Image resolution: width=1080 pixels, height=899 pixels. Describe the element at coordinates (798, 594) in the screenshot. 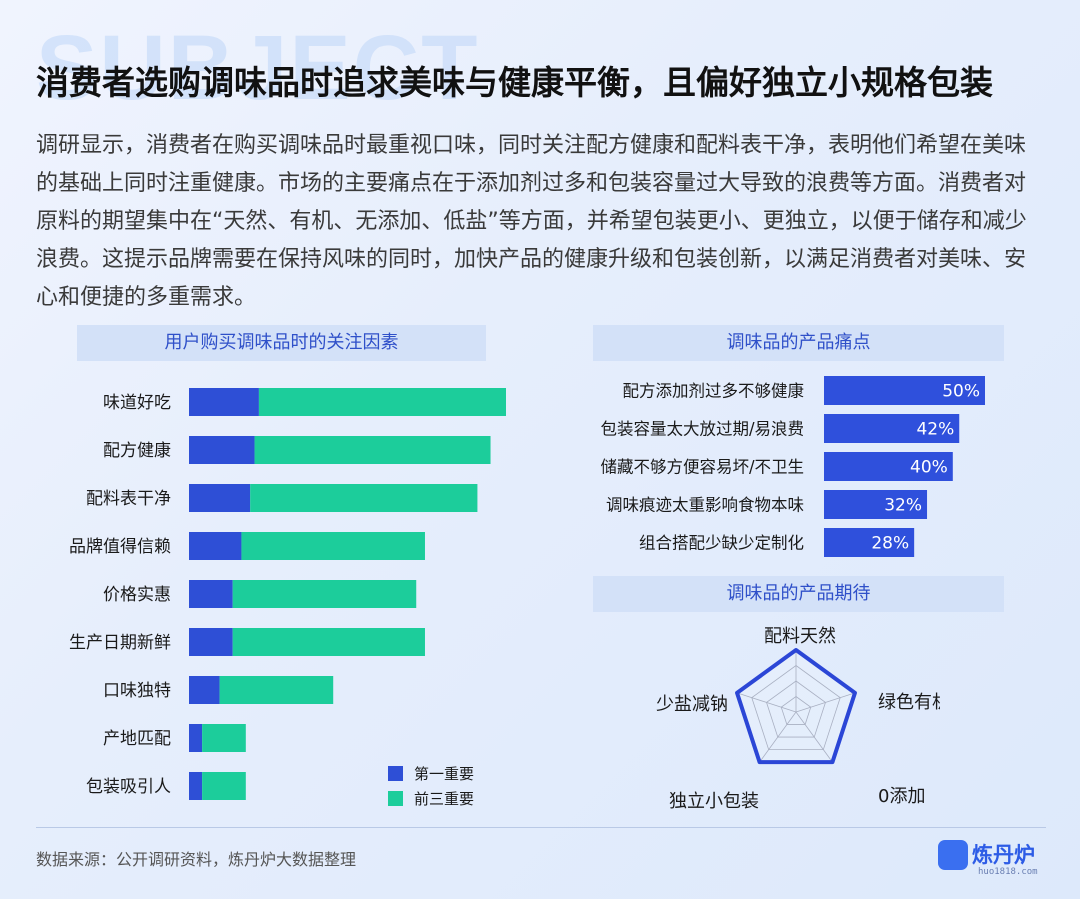

I see `expectation-chart-title: 调味品的产品期待` at that location.